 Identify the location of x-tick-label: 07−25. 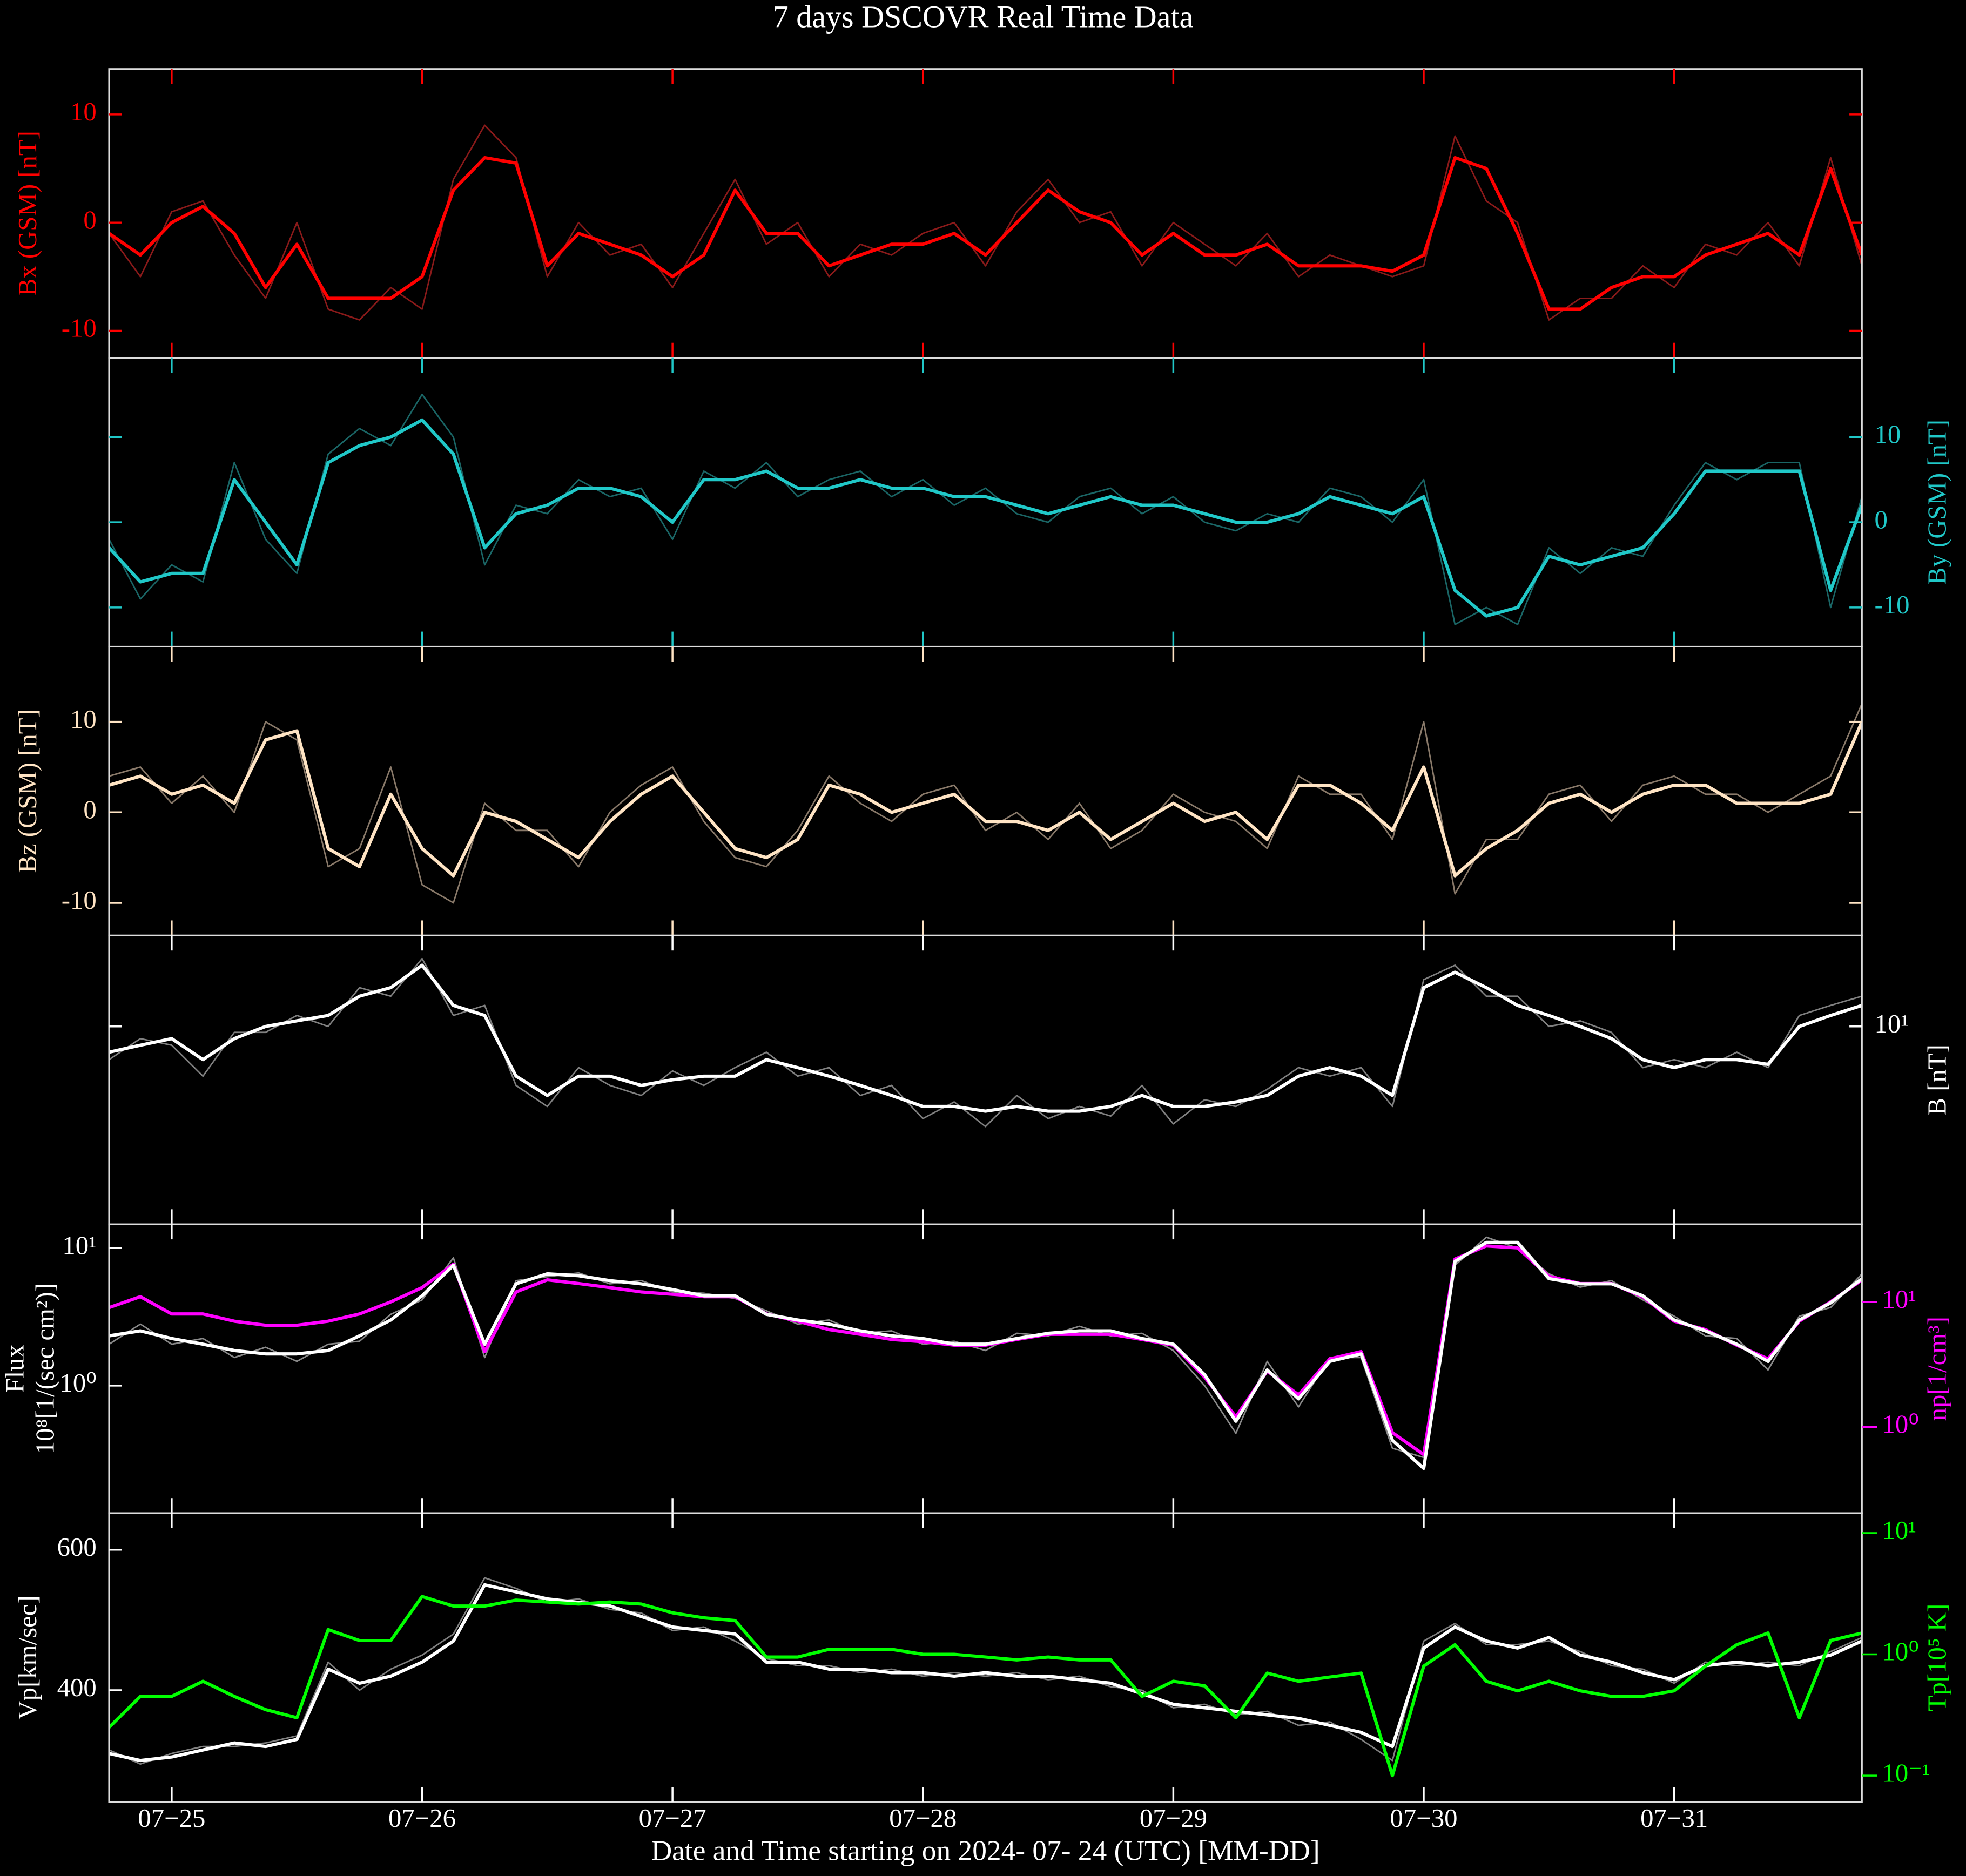
(171, 1818).